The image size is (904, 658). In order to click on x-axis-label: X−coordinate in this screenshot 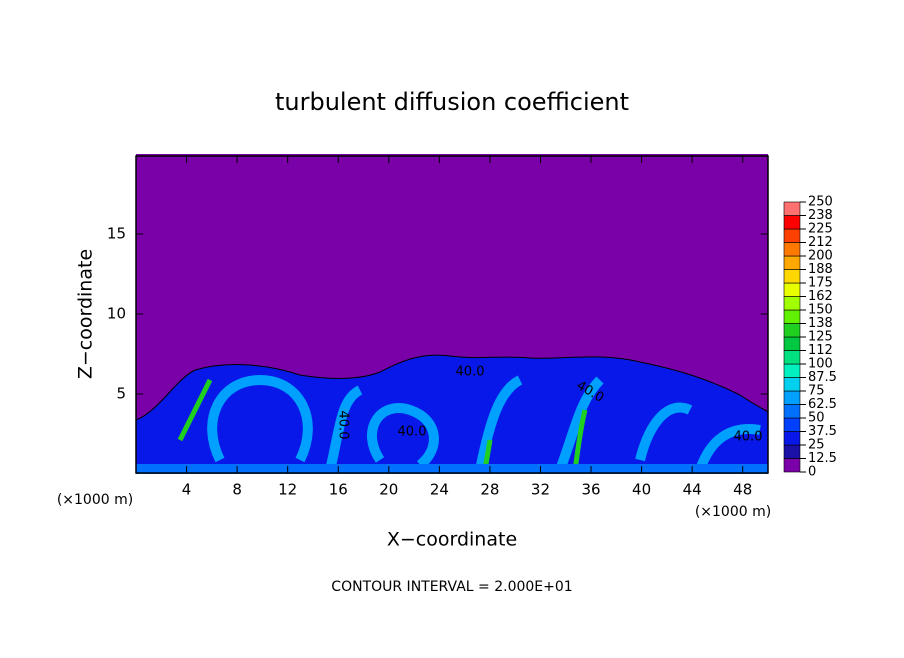, I will do `click(452, 540)`.